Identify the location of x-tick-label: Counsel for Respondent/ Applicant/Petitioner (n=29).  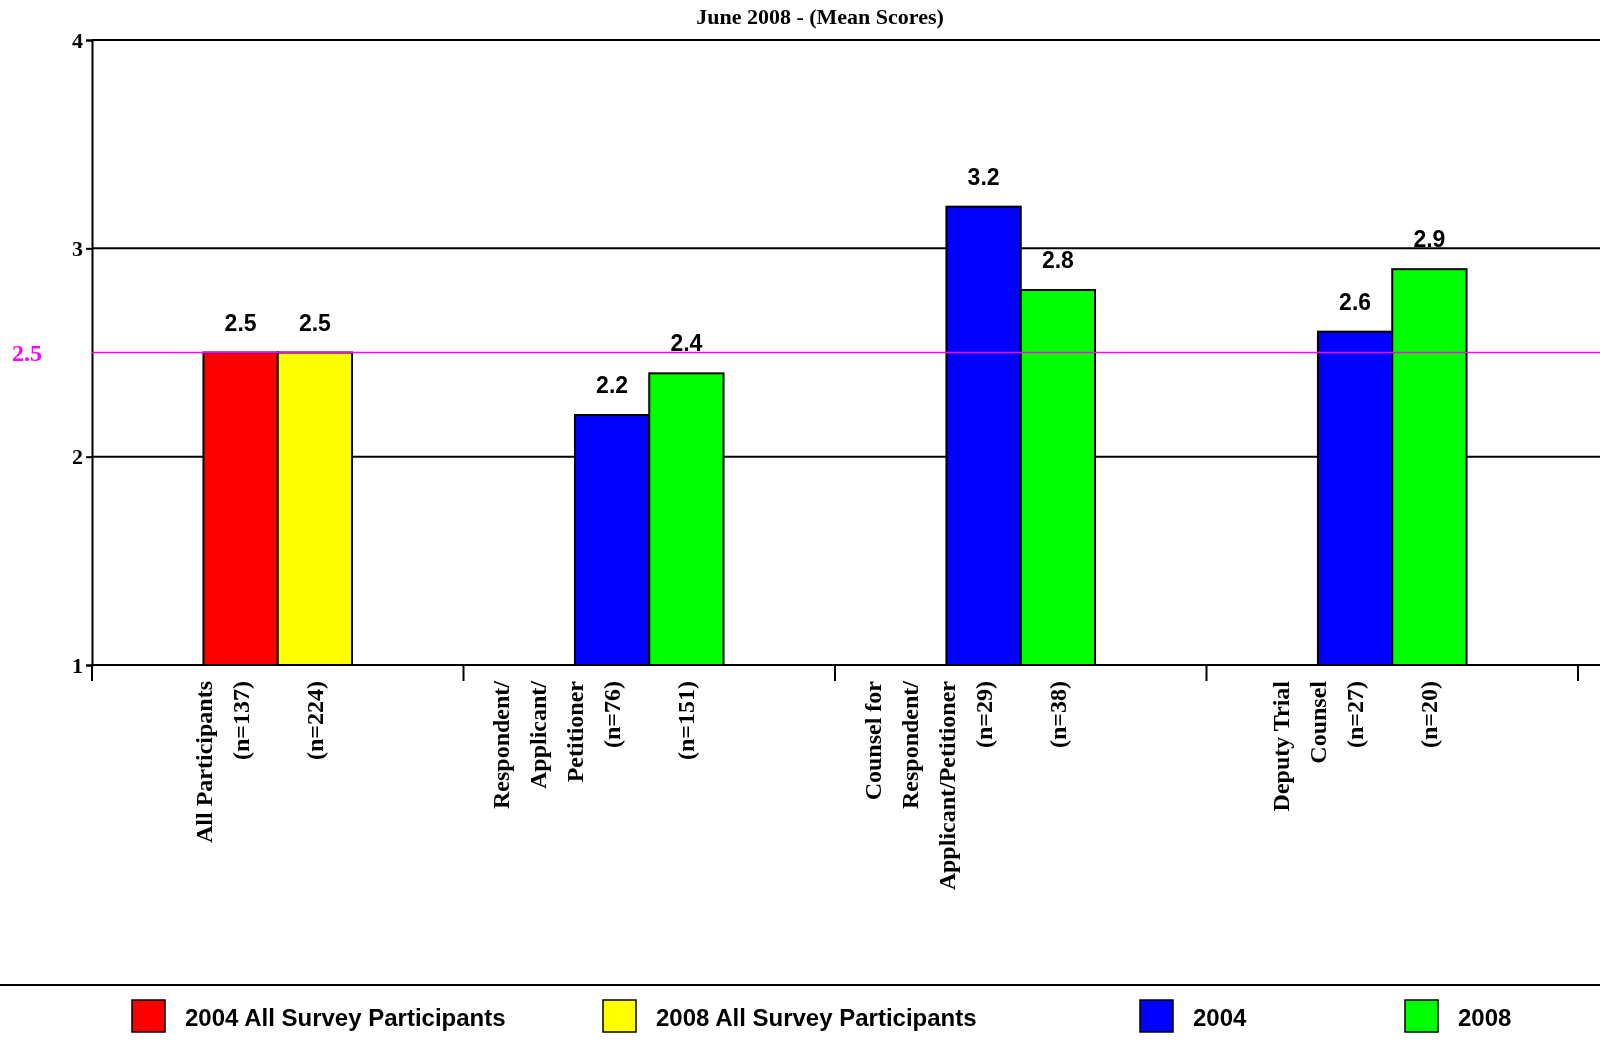
(928, 785).